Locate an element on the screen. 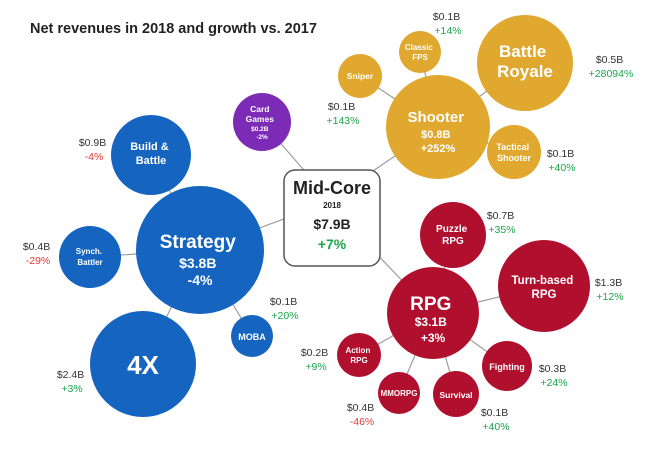 The image size is (655, 452). action-rpg-growth: +9% is located at coordinates (315, 367).